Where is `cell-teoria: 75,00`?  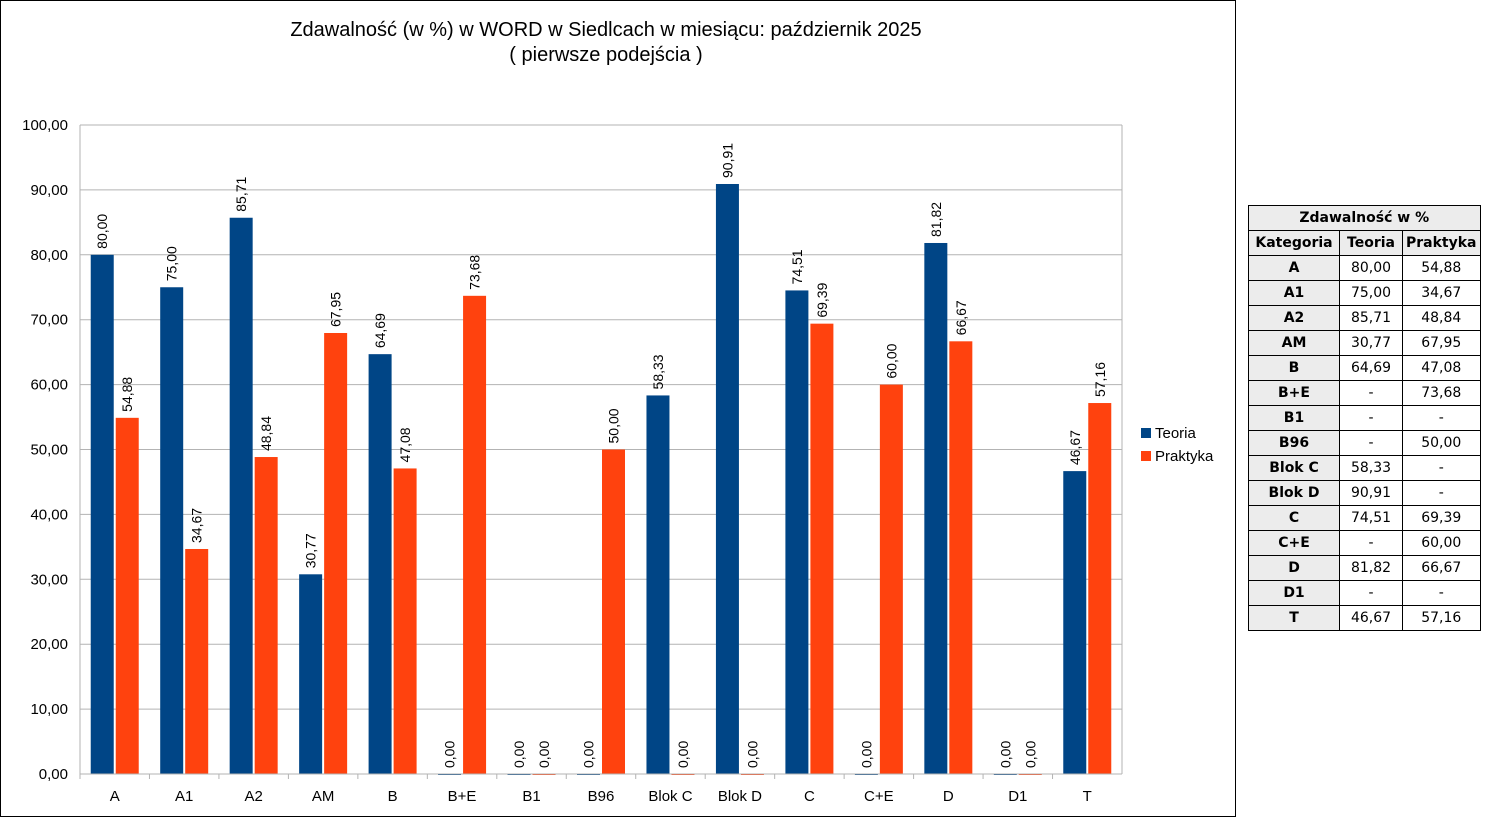 cell-teoria: 75,00 is located at coordinates (1371, 293).